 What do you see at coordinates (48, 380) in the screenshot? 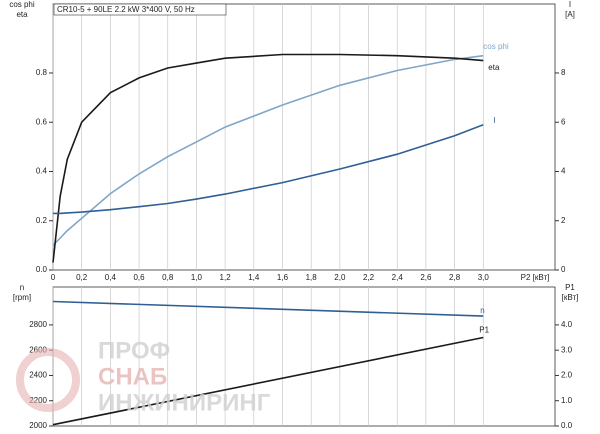
I see `watermark-logo` at bounding box center [48, 380].